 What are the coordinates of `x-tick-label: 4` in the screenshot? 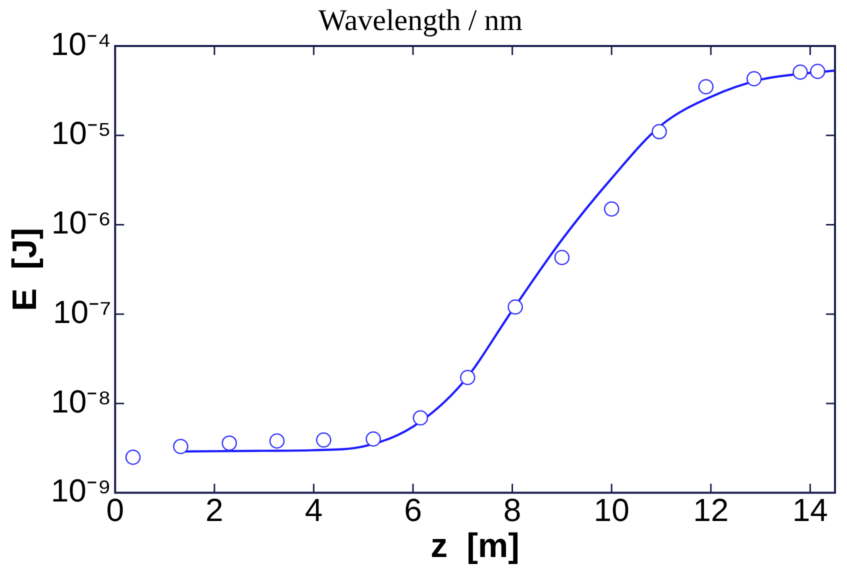 It's located at (313, 510).